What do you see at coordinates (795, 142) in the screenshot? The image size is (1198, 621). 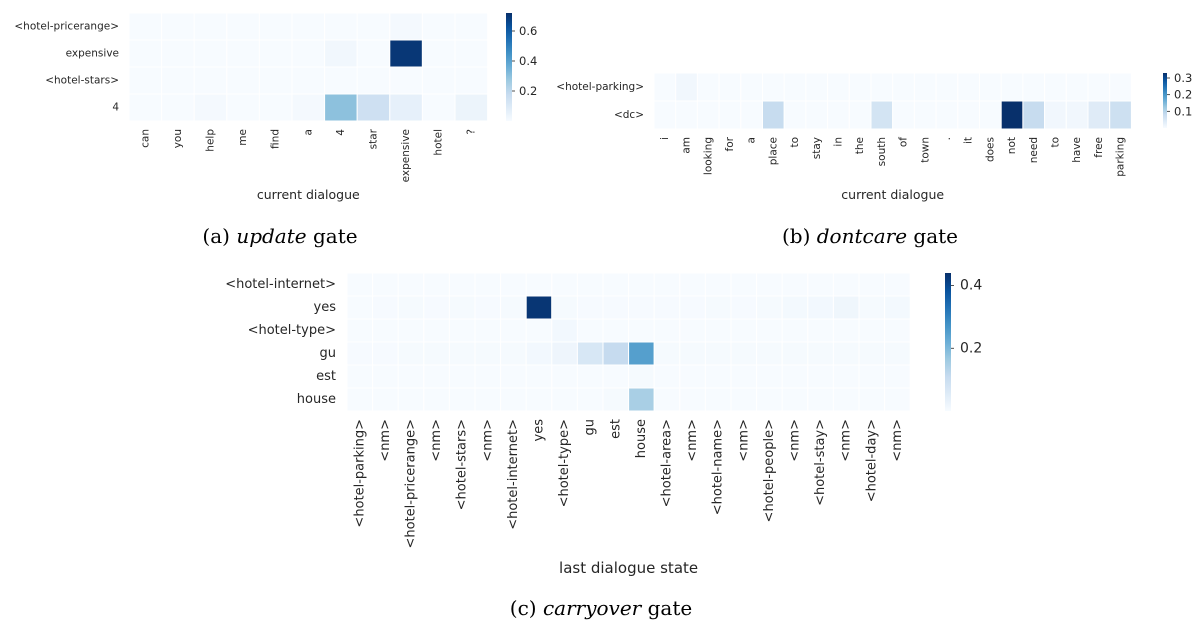 I see `x-tick-label: to` at bounding box center [795, 142].